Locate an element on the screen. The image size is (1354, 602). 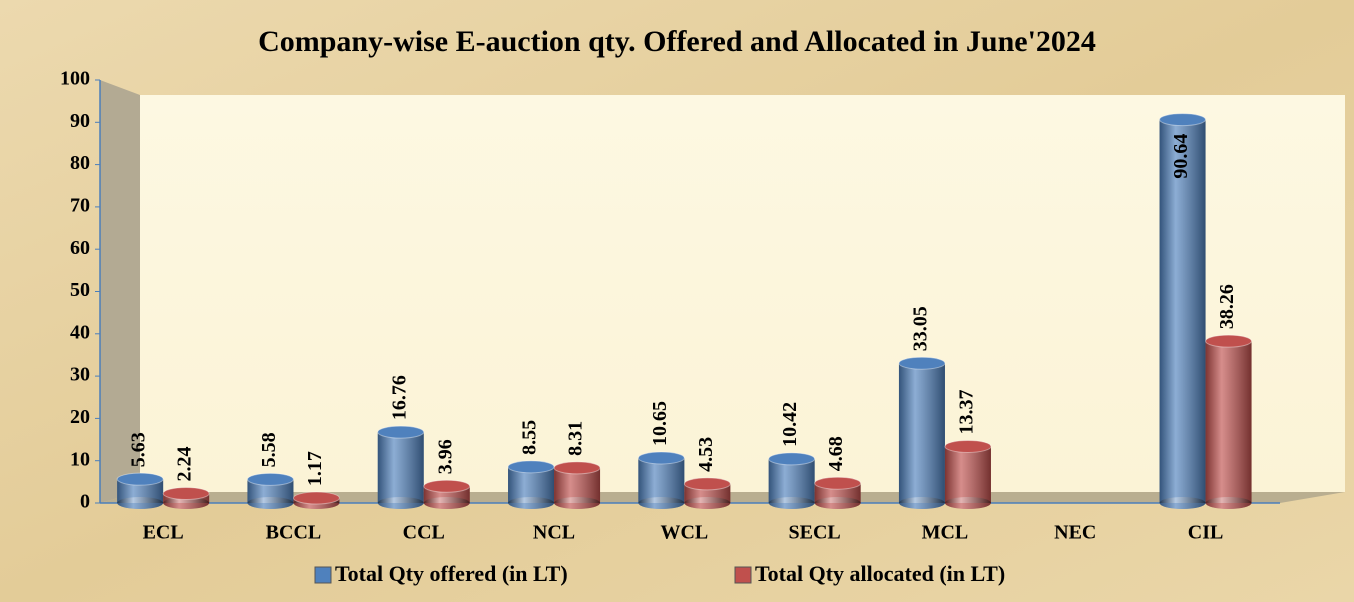
data-label: 2.24 is located at coordinates (185, 464).